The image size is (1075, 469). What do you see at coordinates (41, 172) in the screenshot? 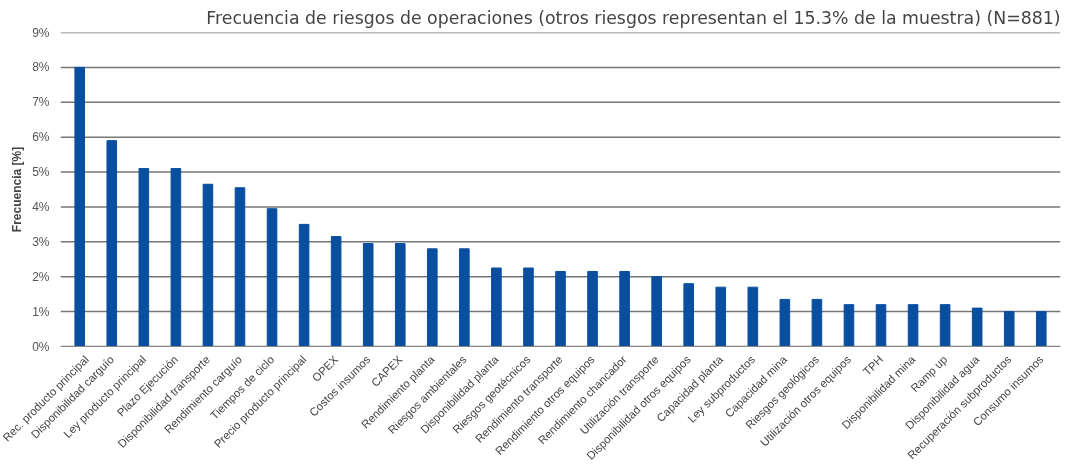
I see `y-tick-label: 5%` at bounding box center [41, 172].